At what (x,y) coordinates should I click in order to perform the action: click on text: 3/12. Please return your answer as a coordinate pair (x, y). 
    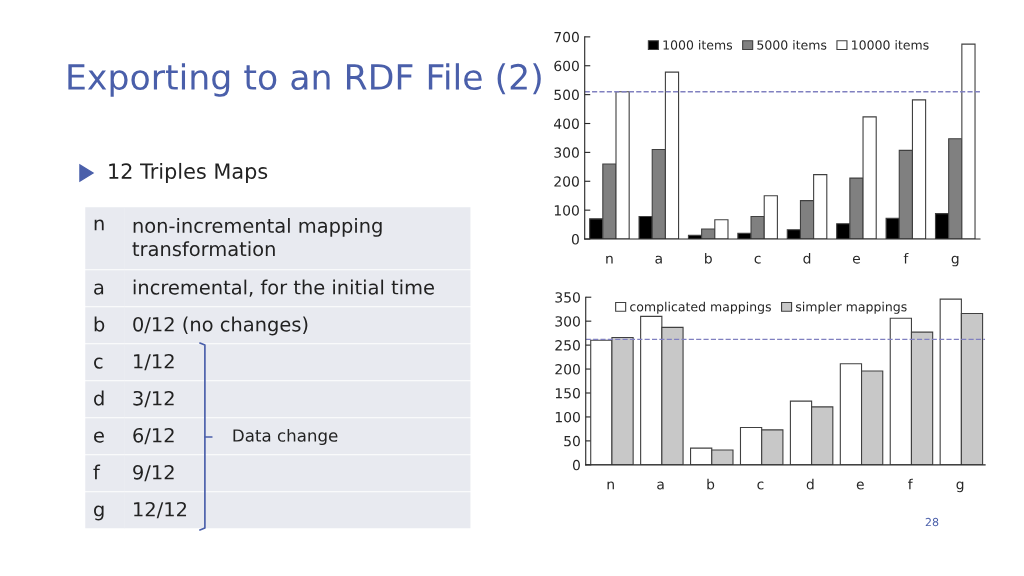
    Looking at the image, I should click on (153, 399).